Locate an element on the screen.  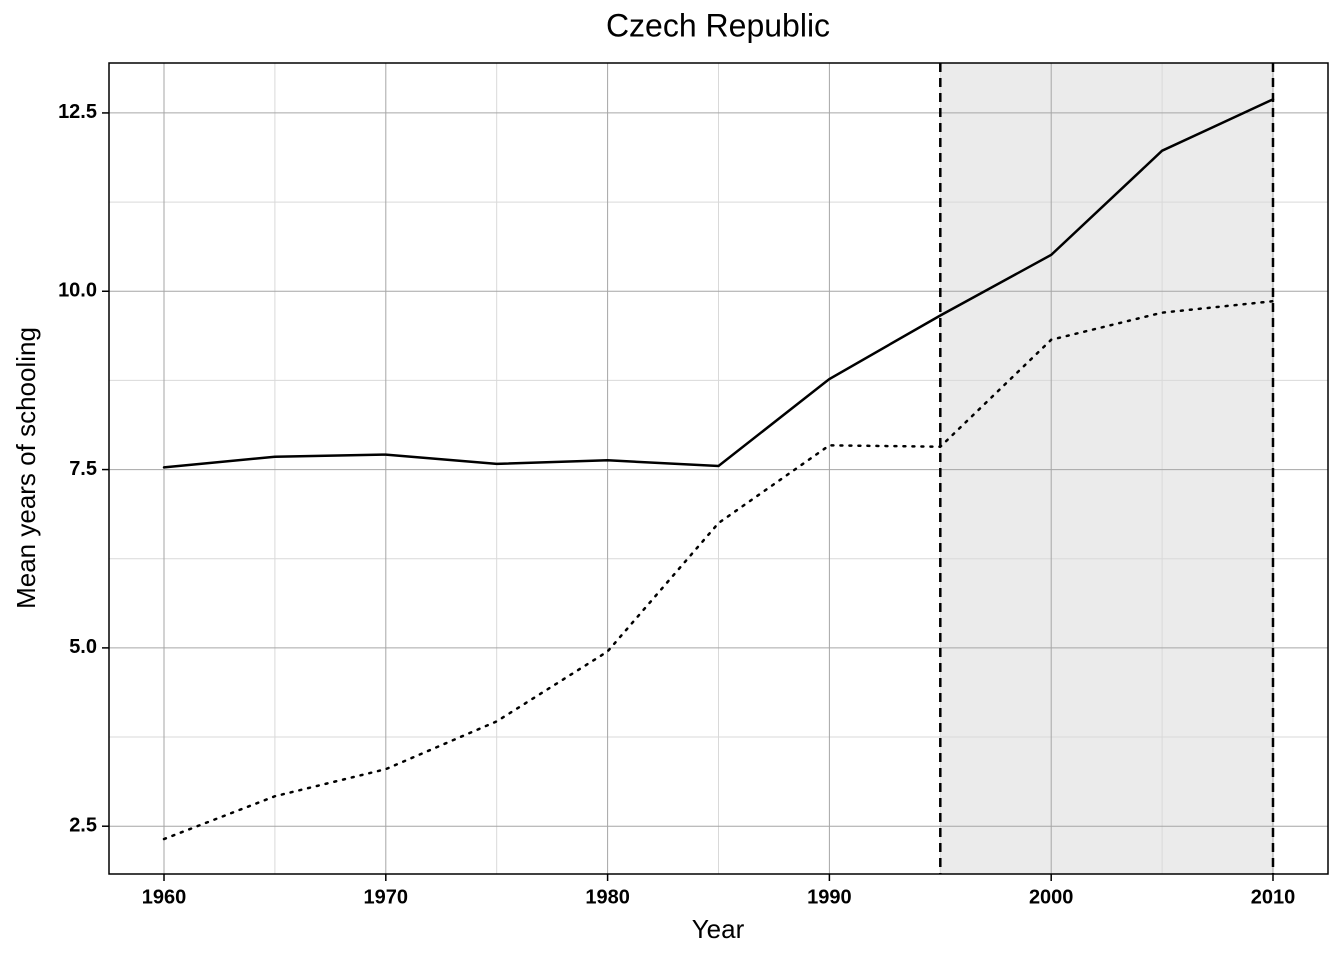
x-tick-label: 2000 is located at coordinates (1051, 897).